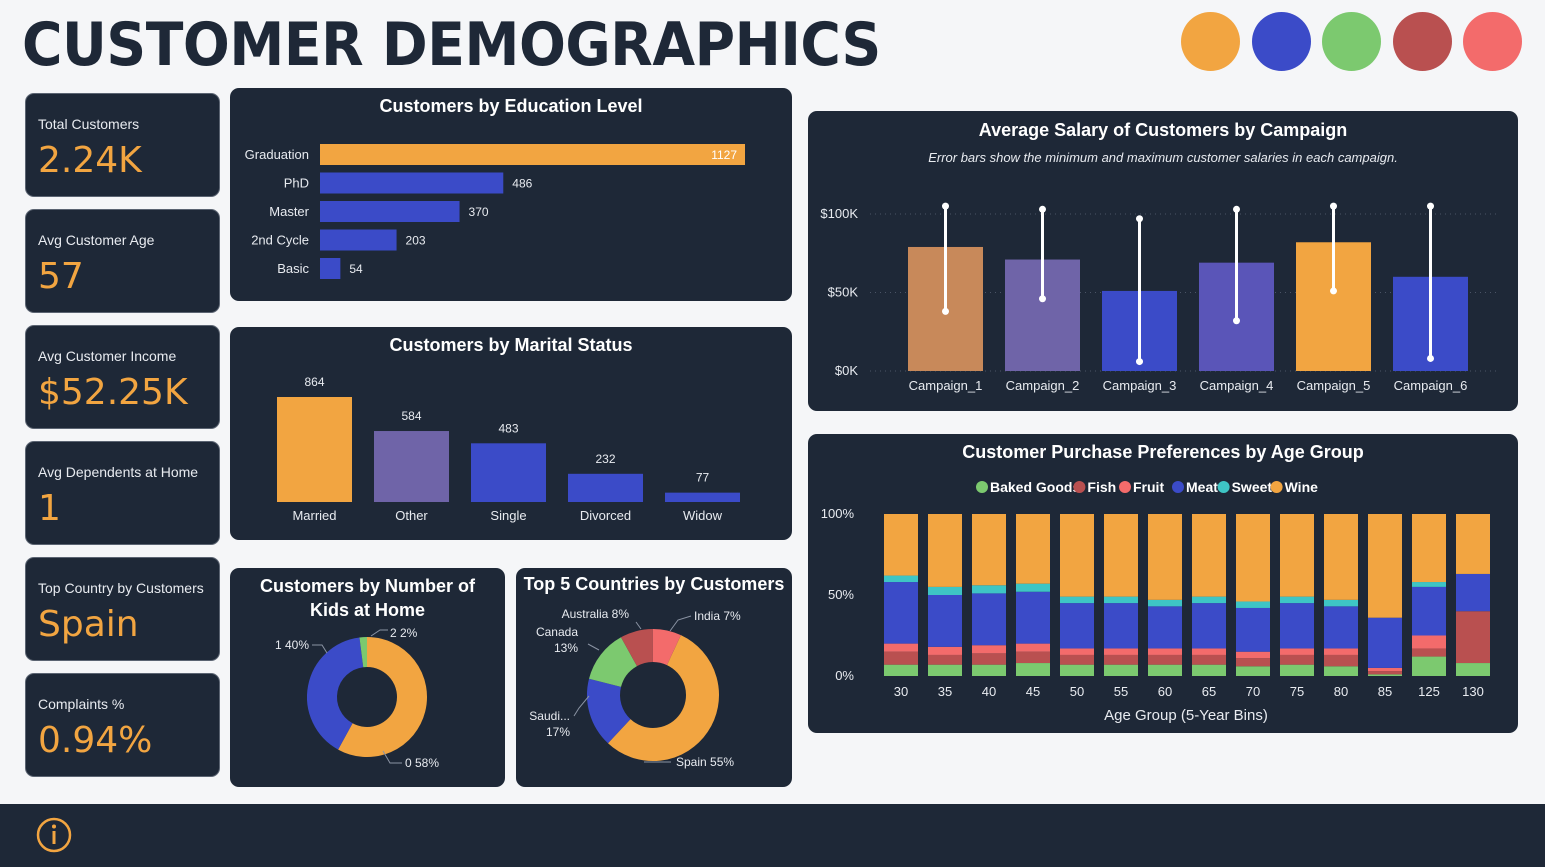 The image size is (1545, 867). What do you see at coordinates (605, 487) in the screenshot?
I see `bar-divorced` at bounding box center [605, 487].